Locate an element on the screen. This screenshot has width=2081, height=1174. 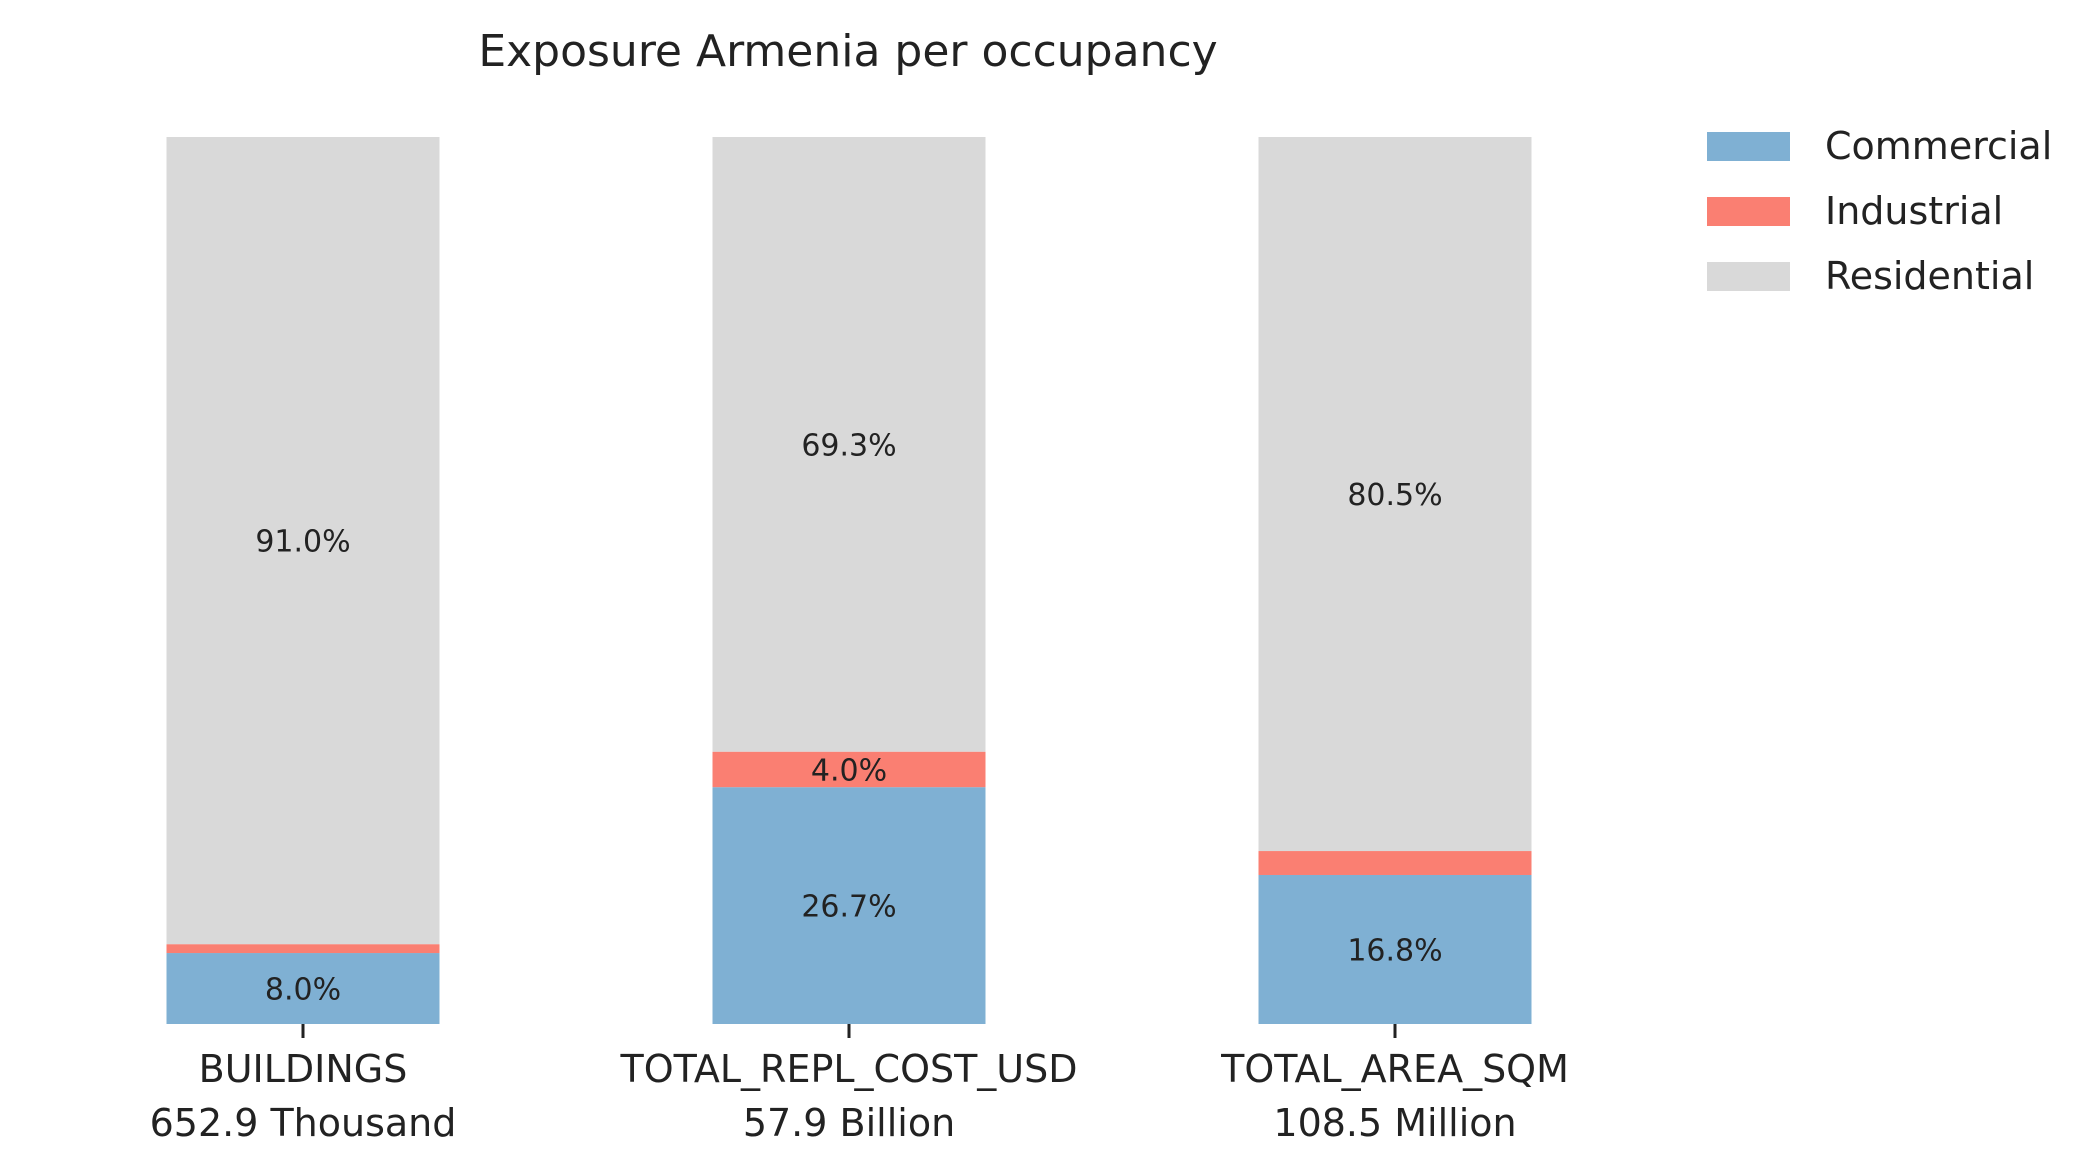
data-label-commercial-1: 8.0% is located at coordinates (303, 990).